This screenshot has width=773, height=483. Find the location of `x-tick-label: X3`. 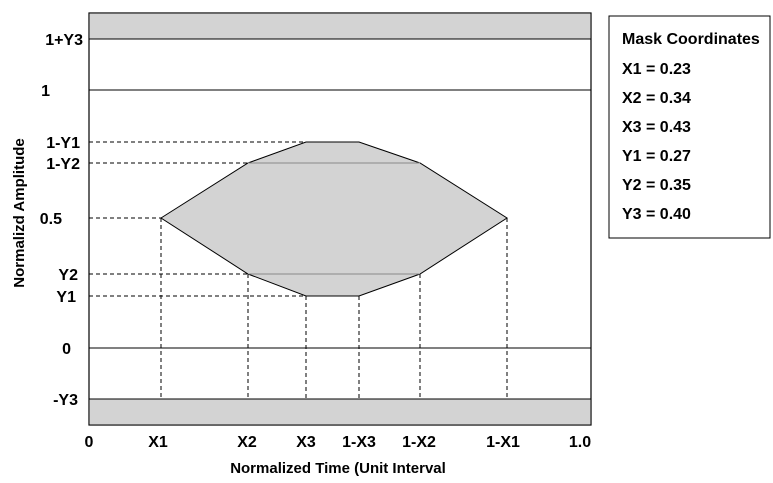

x-tick-label: X3 is located at coordinates (306, 442).